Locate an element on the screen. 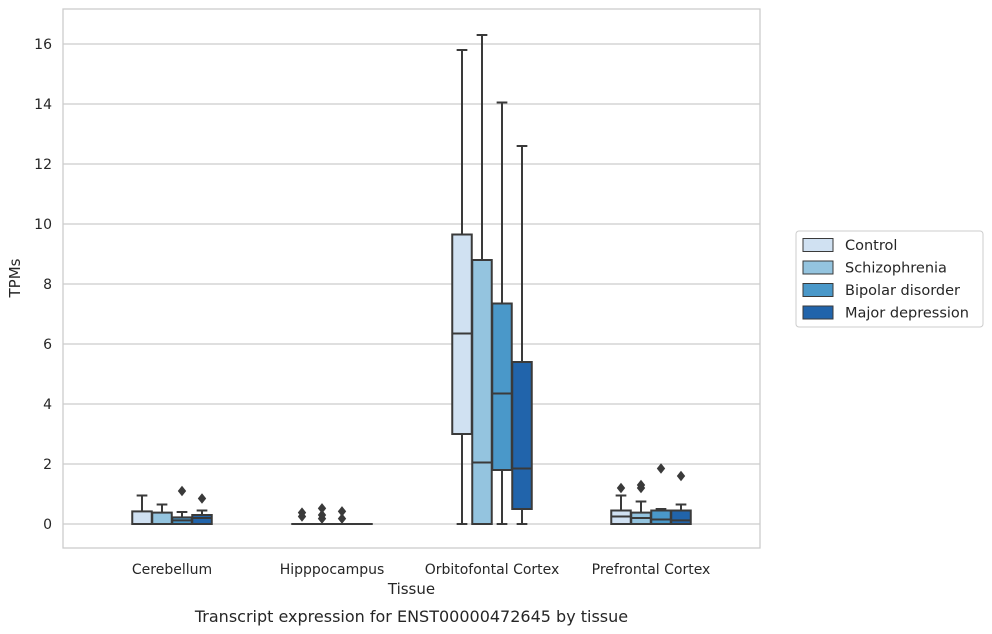  box-major-depression-orbitofontal-cortex is located at coordinates (522, 335).